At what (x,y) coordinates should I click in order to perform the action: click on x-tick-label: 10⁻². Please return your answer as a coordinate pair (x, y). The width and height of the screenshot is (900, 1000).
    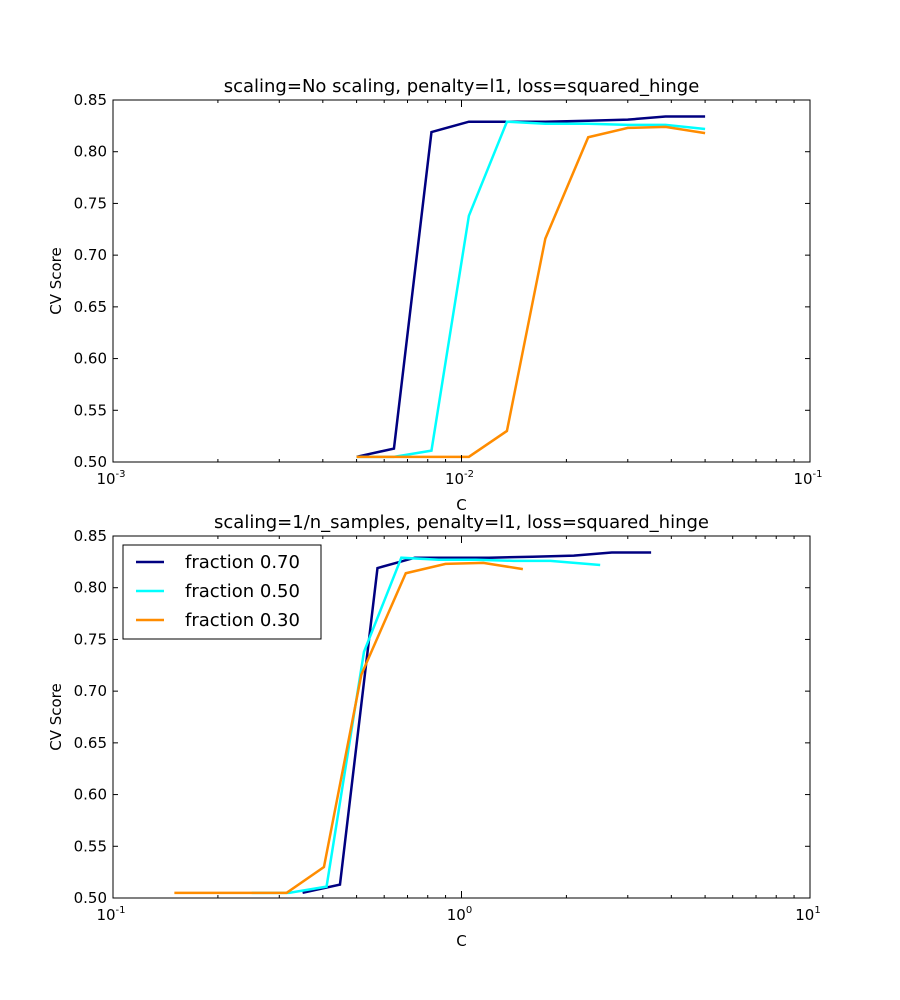
    Looking at the image, I should click on (459, 478).